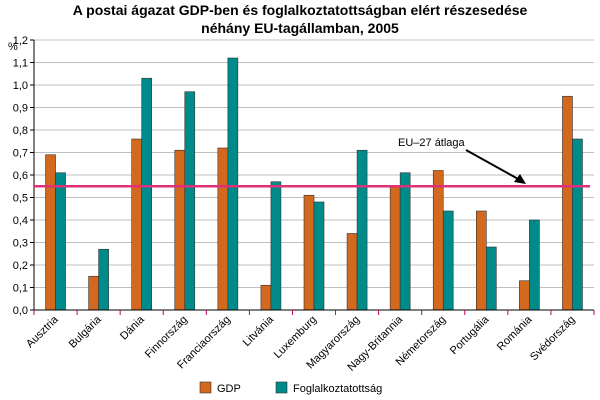 This screenshot has height=400, width=600. I want to click on y-tick-label: 0,2, so click(20, 266).